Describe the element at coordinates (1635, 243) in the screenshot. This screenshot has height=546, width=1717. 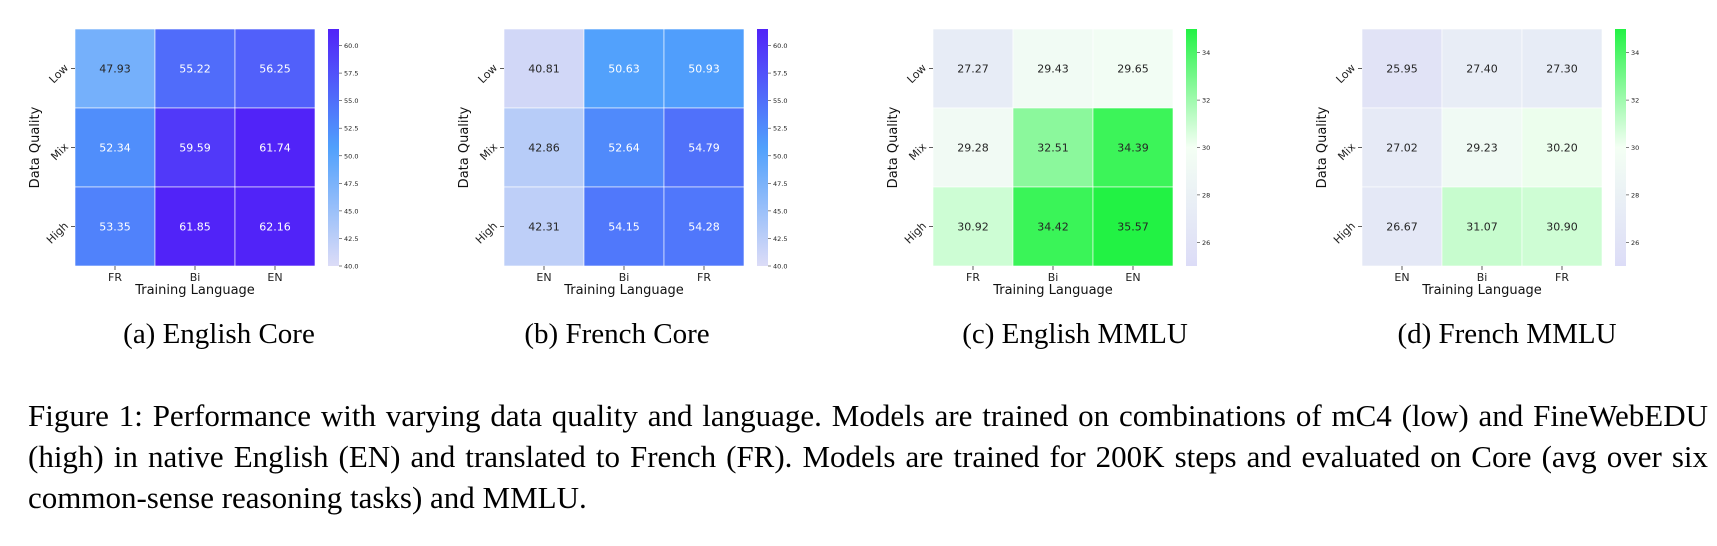
I see `colorbar-tick-label: 26` at that location.